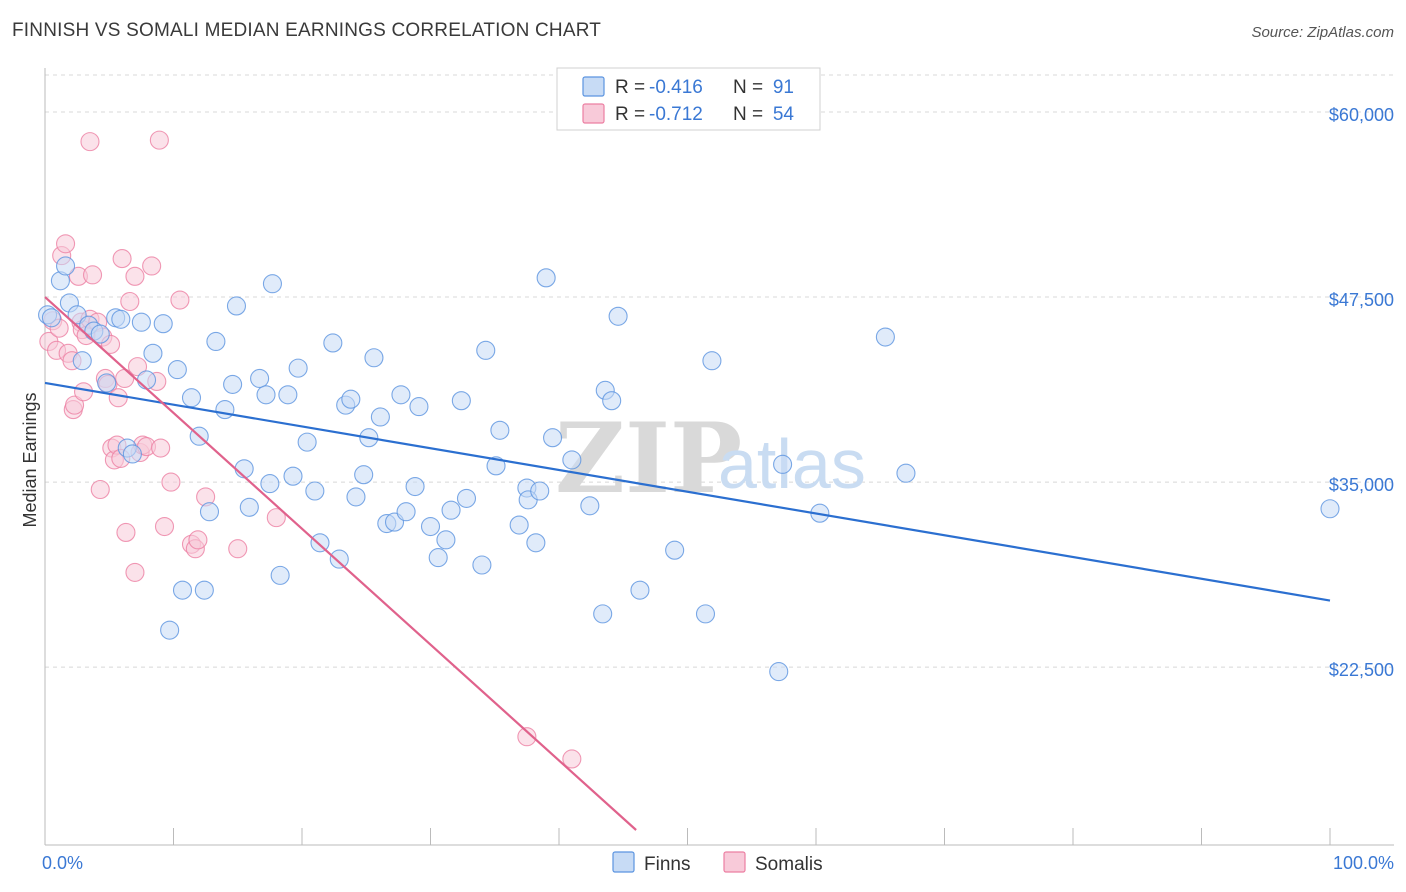 This screenshot has width=1406, height=892. What do you see at coordinates (62, 863) in the screenshot?
I see `x-tick-label-min: 0.0%` at bounding box center [62, 863].